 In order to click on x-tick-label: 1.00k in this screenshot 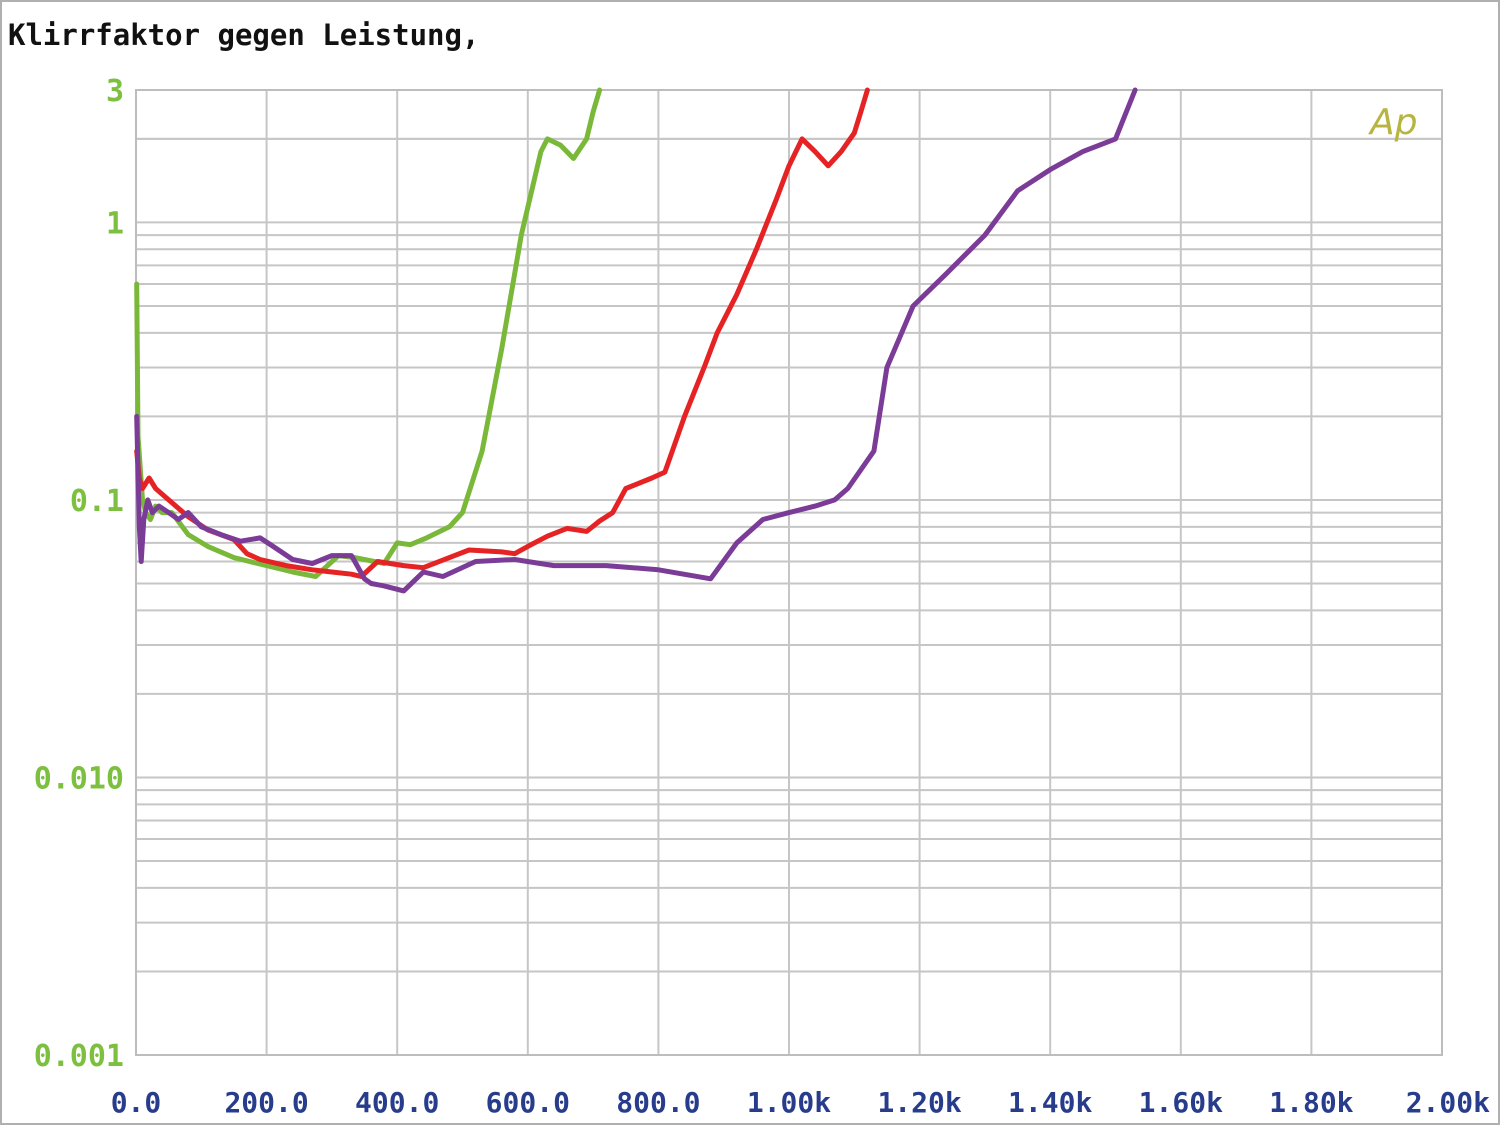, I will do `click(789, 1102)`.